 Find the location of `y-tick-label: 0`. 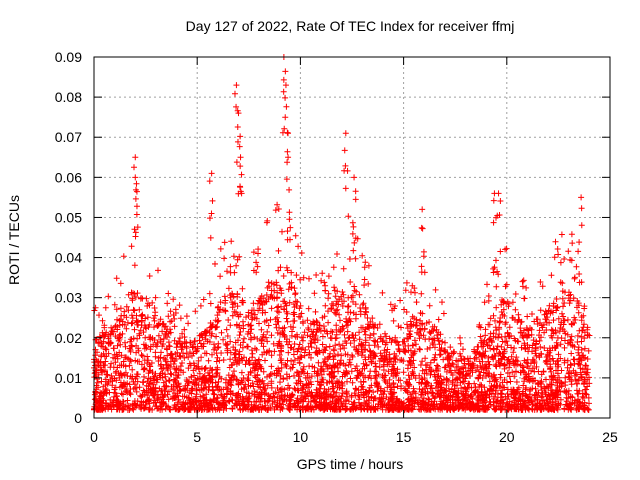

y-tick-label: 0 is located at coordinates (78, 418).